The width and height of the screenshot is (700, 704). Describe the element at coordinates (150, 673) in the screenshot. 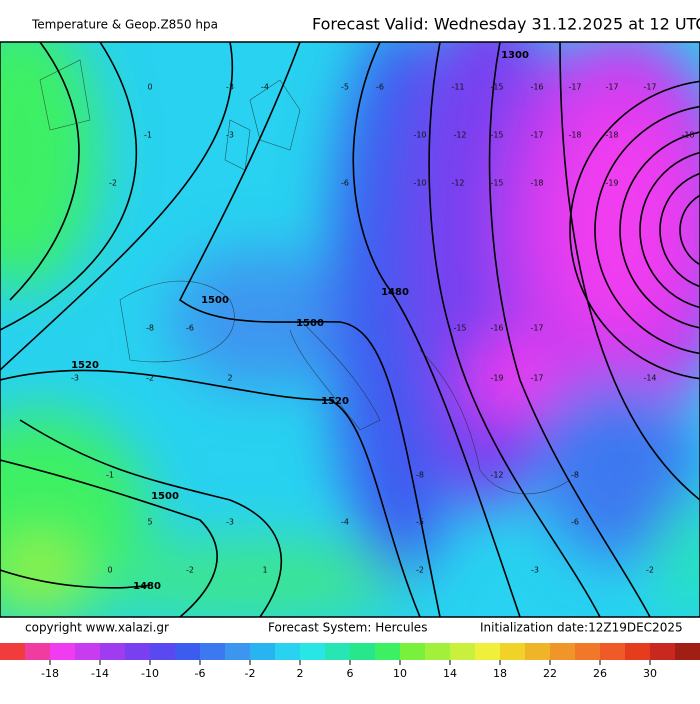

I see `colorbar-tick-label: -10` at that location.